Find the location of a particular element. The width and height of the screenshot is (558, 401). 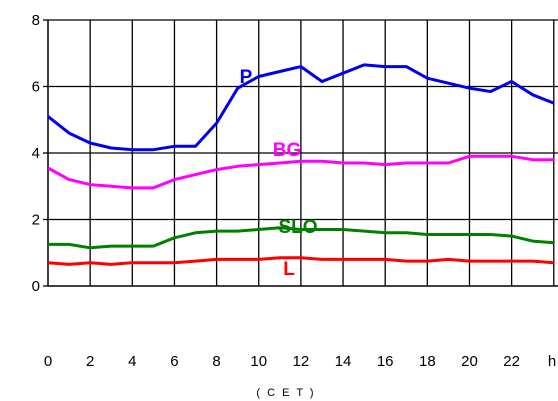

x-tick-label: 14 is located at coordinates (343, 361).